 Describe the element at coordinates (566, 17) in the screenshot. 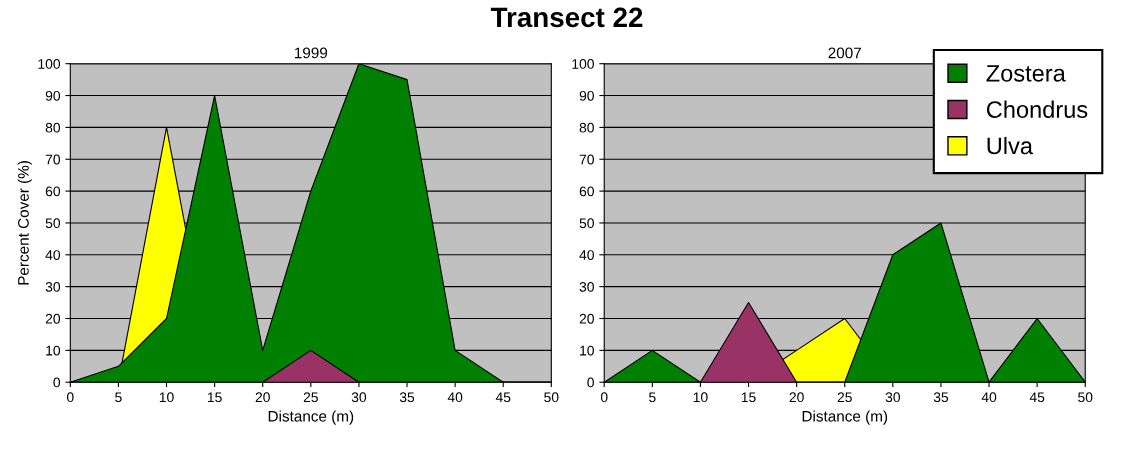

I see `text: Transect 22` at that location.